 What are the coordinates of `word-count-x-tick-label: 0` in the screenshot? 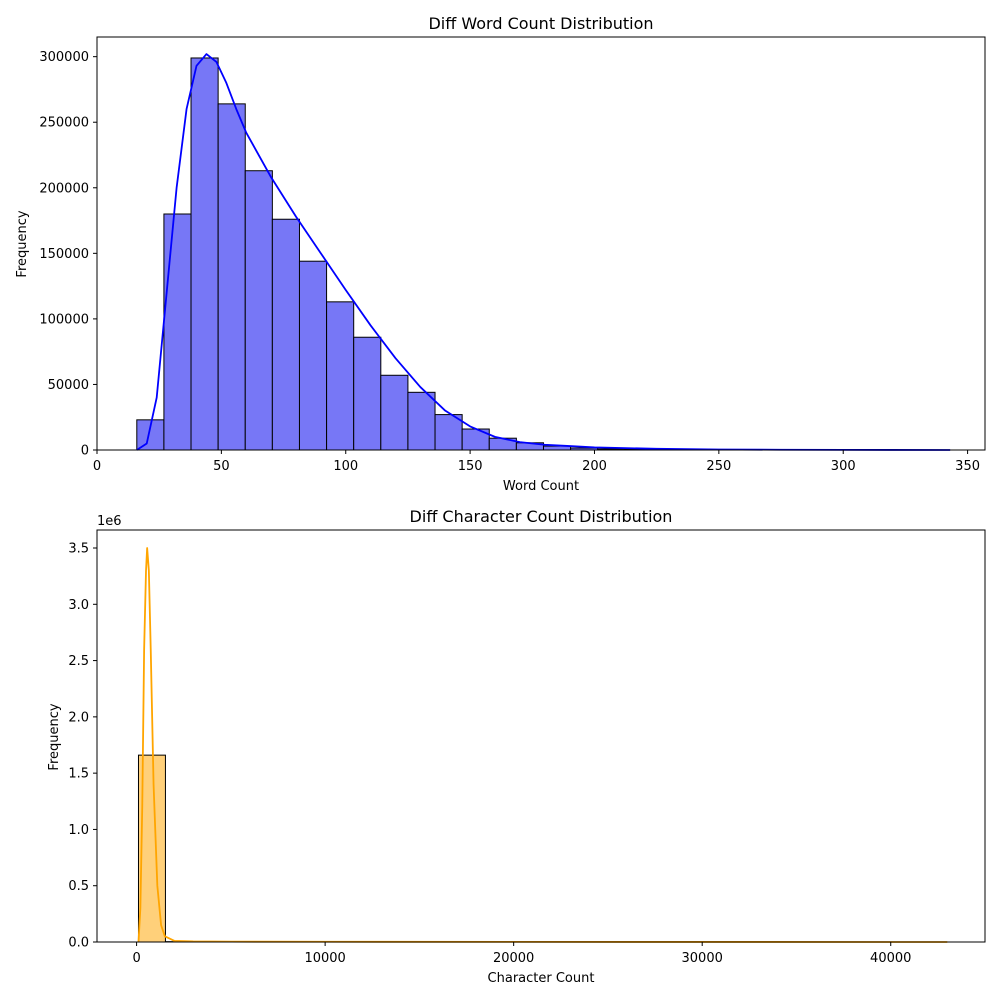 It's located at (97, 466).